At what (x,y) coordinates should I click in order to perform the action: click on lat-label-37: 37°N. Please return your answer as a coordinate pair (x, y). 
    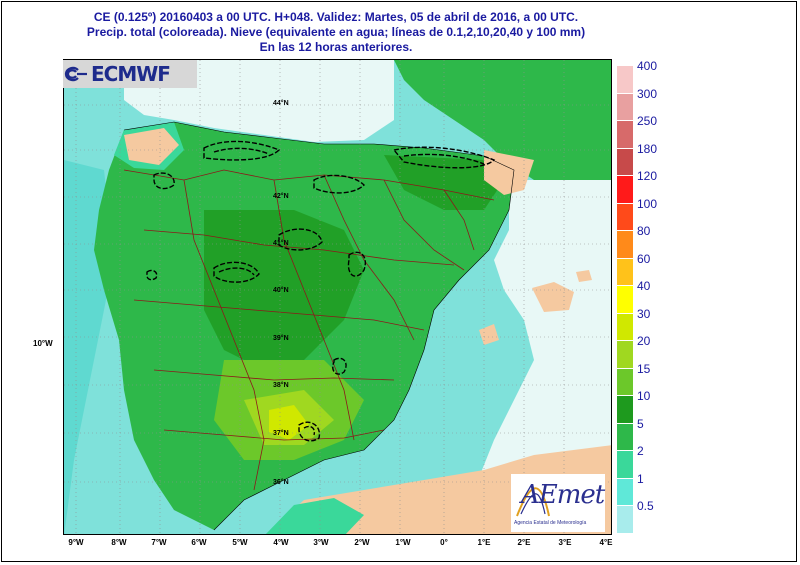
    Looking at the image, I should click on (281, 433).